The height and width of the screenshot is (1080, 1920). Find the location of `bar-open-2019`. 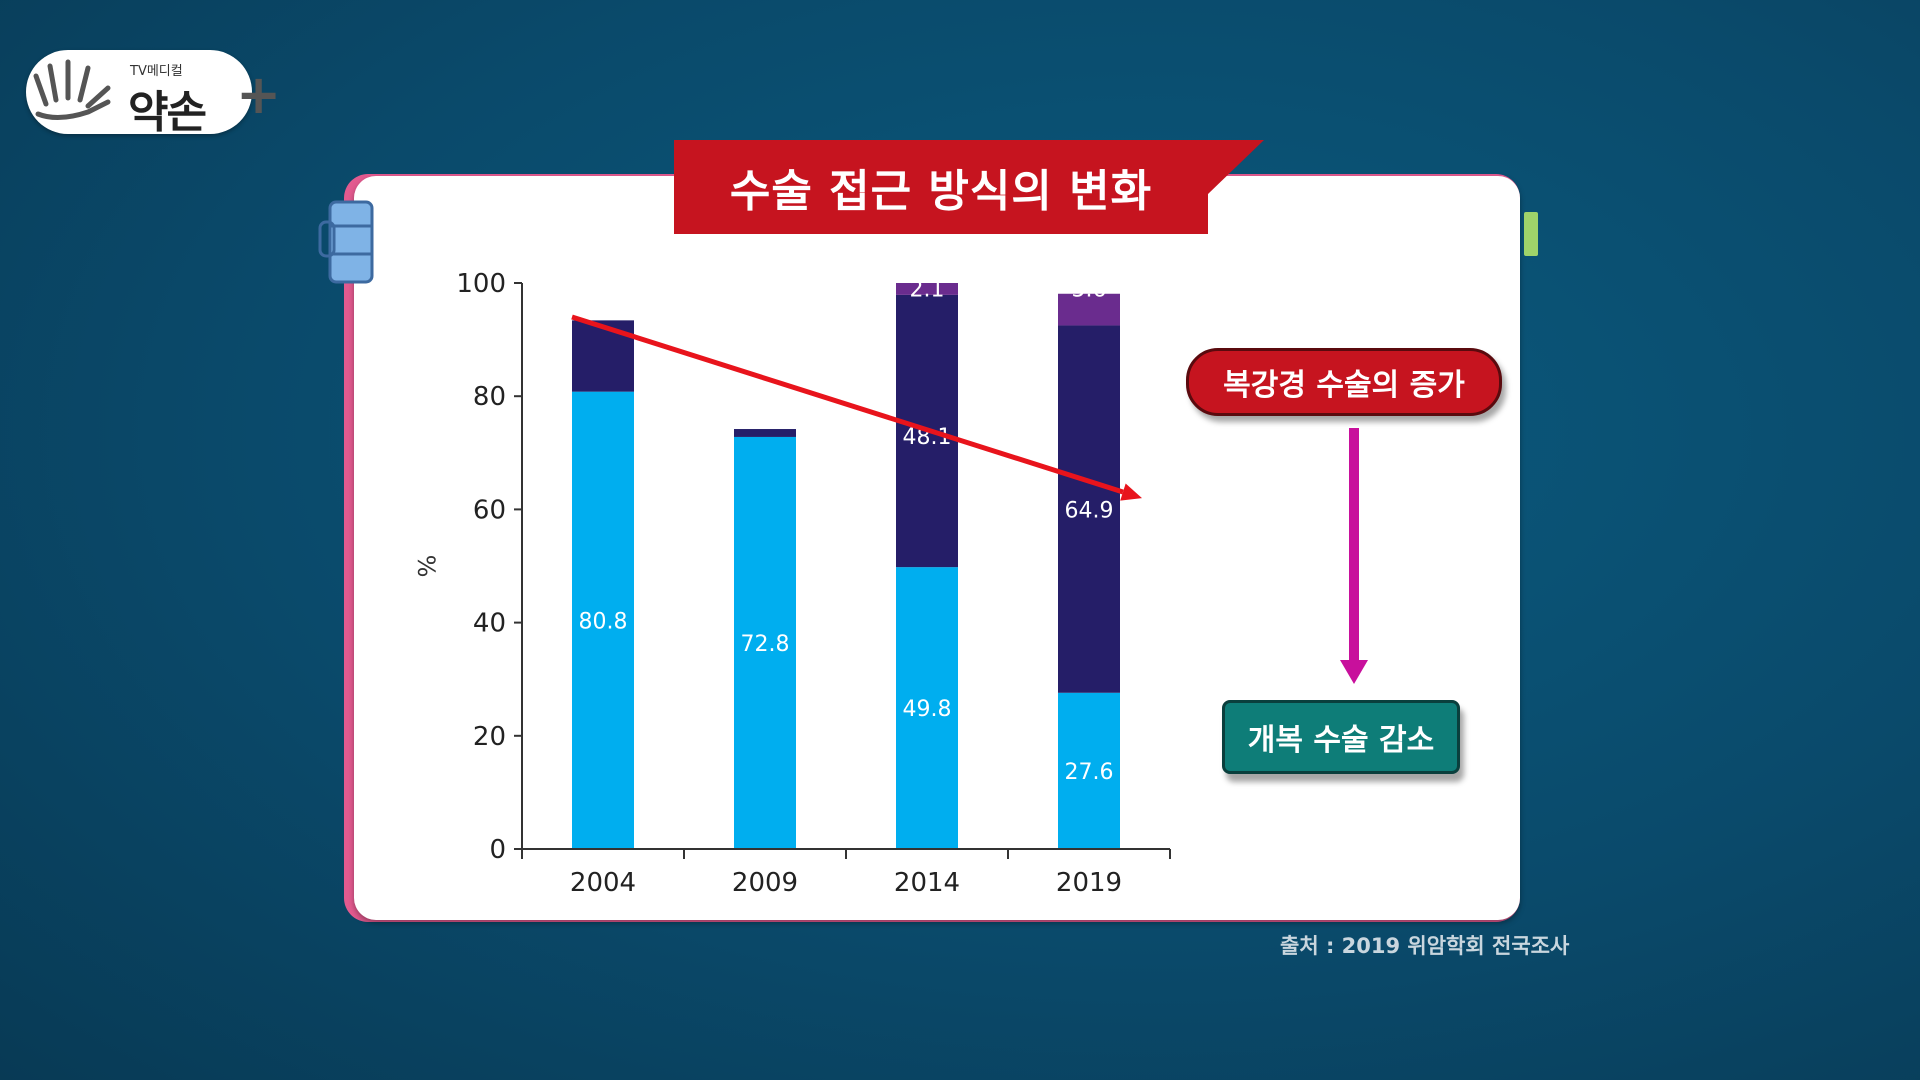

bar-open-2019 is located at coordinates (1089, 770).